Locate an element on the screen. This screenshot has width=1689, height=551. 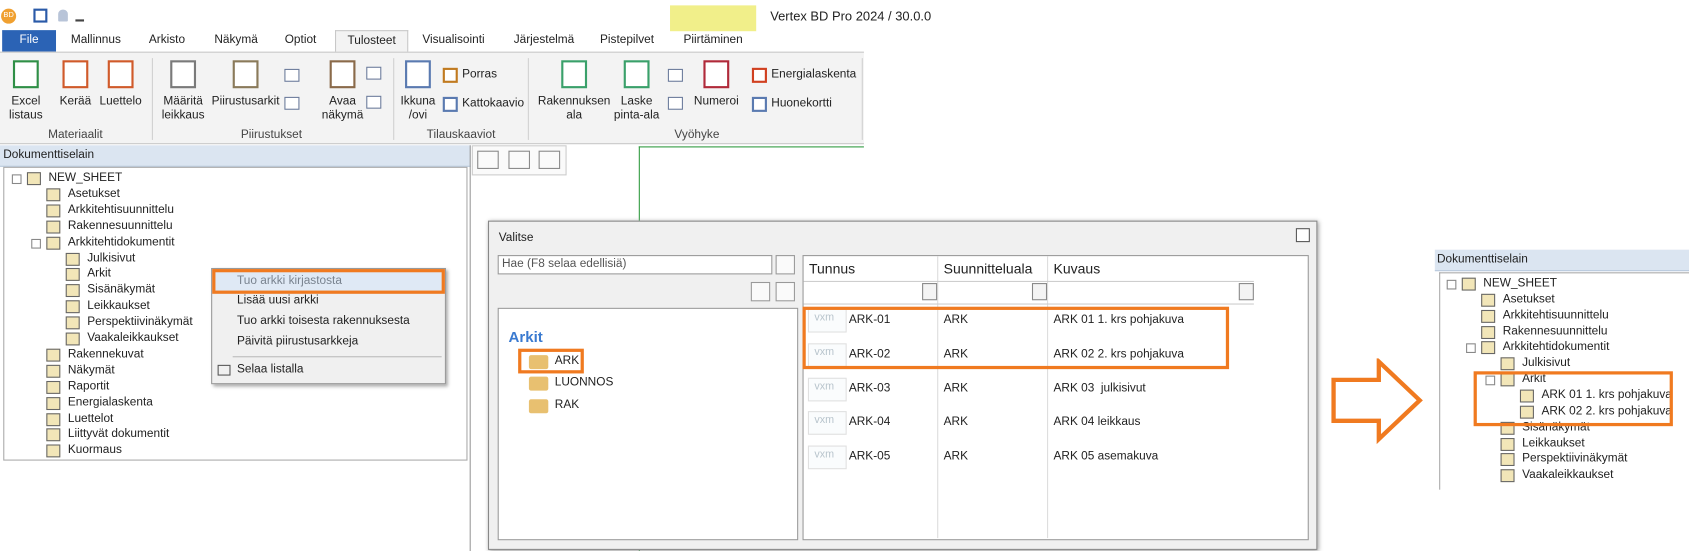
ribbon-button: Excel listaus is located at coordinates (26, 108).